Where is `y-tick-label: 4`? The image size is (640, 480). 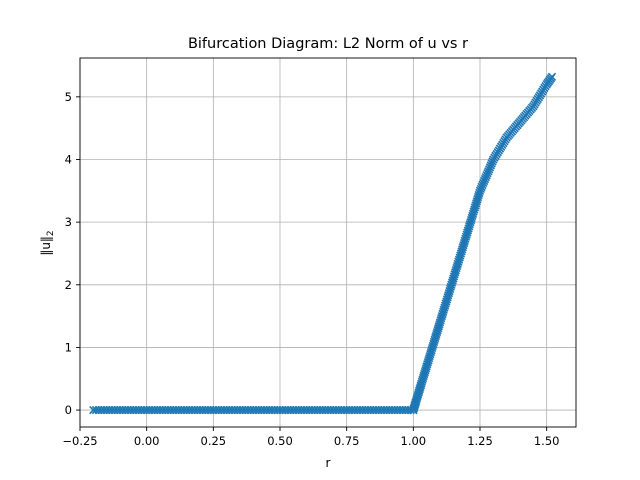 y-tick-label: 4 is located at coordinates (68, 159).